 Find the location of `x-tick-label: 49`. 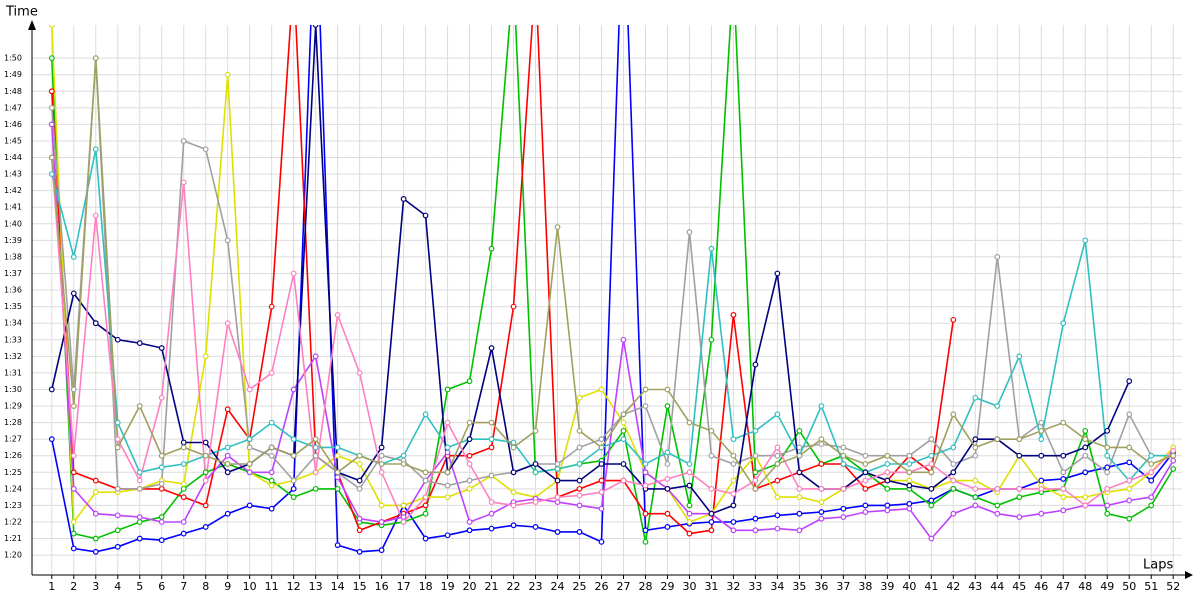

x-tick-label: 49 is located at coordinates (1107, 586).